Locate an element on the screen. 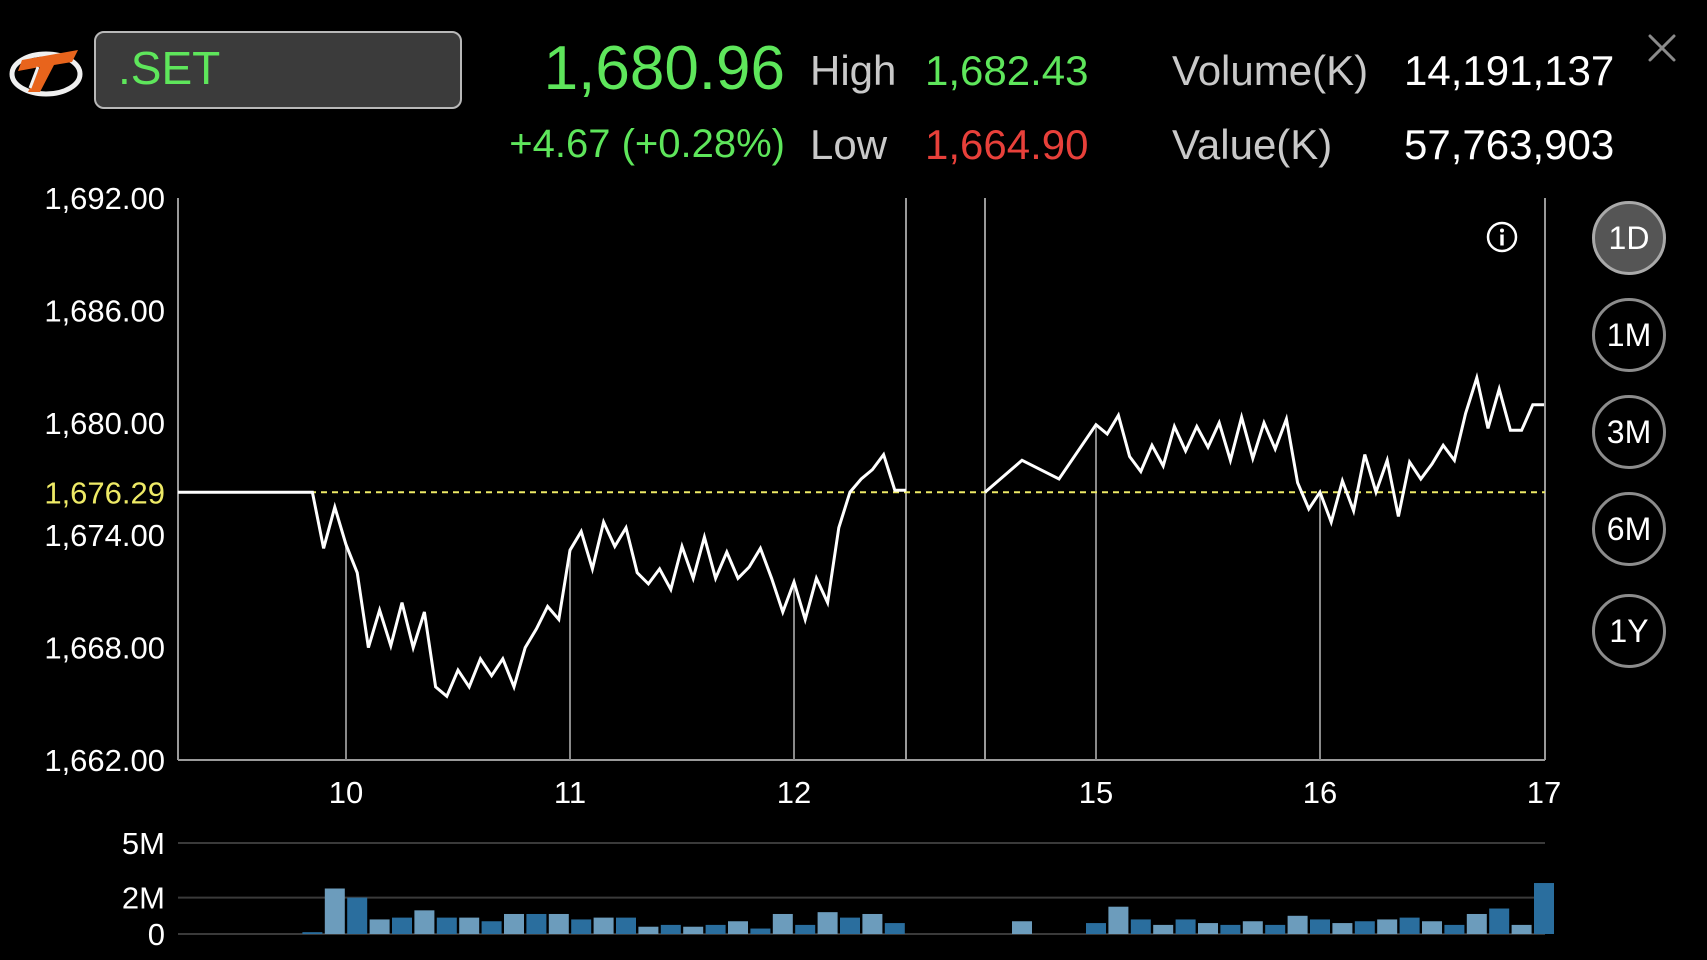  x-tick-label: 10 is located at coordinates (346, 792).